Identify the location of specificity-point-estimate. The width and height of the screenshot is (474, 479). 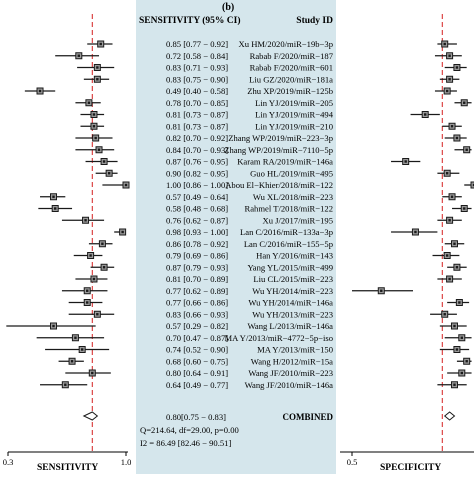
(472, 185).